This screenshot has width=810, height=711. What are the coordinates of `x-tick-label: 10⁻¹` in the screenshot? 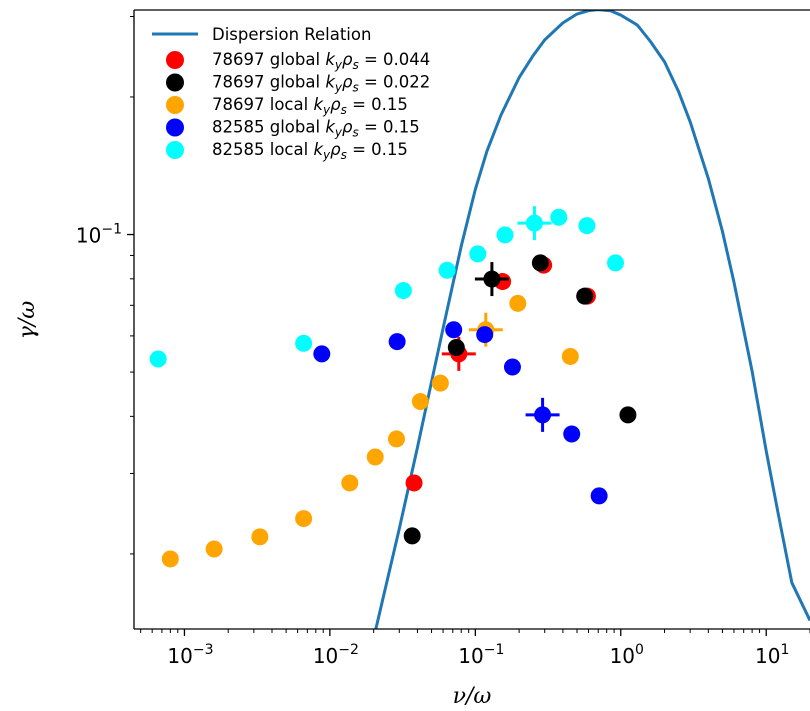 It's located at (481, 655).